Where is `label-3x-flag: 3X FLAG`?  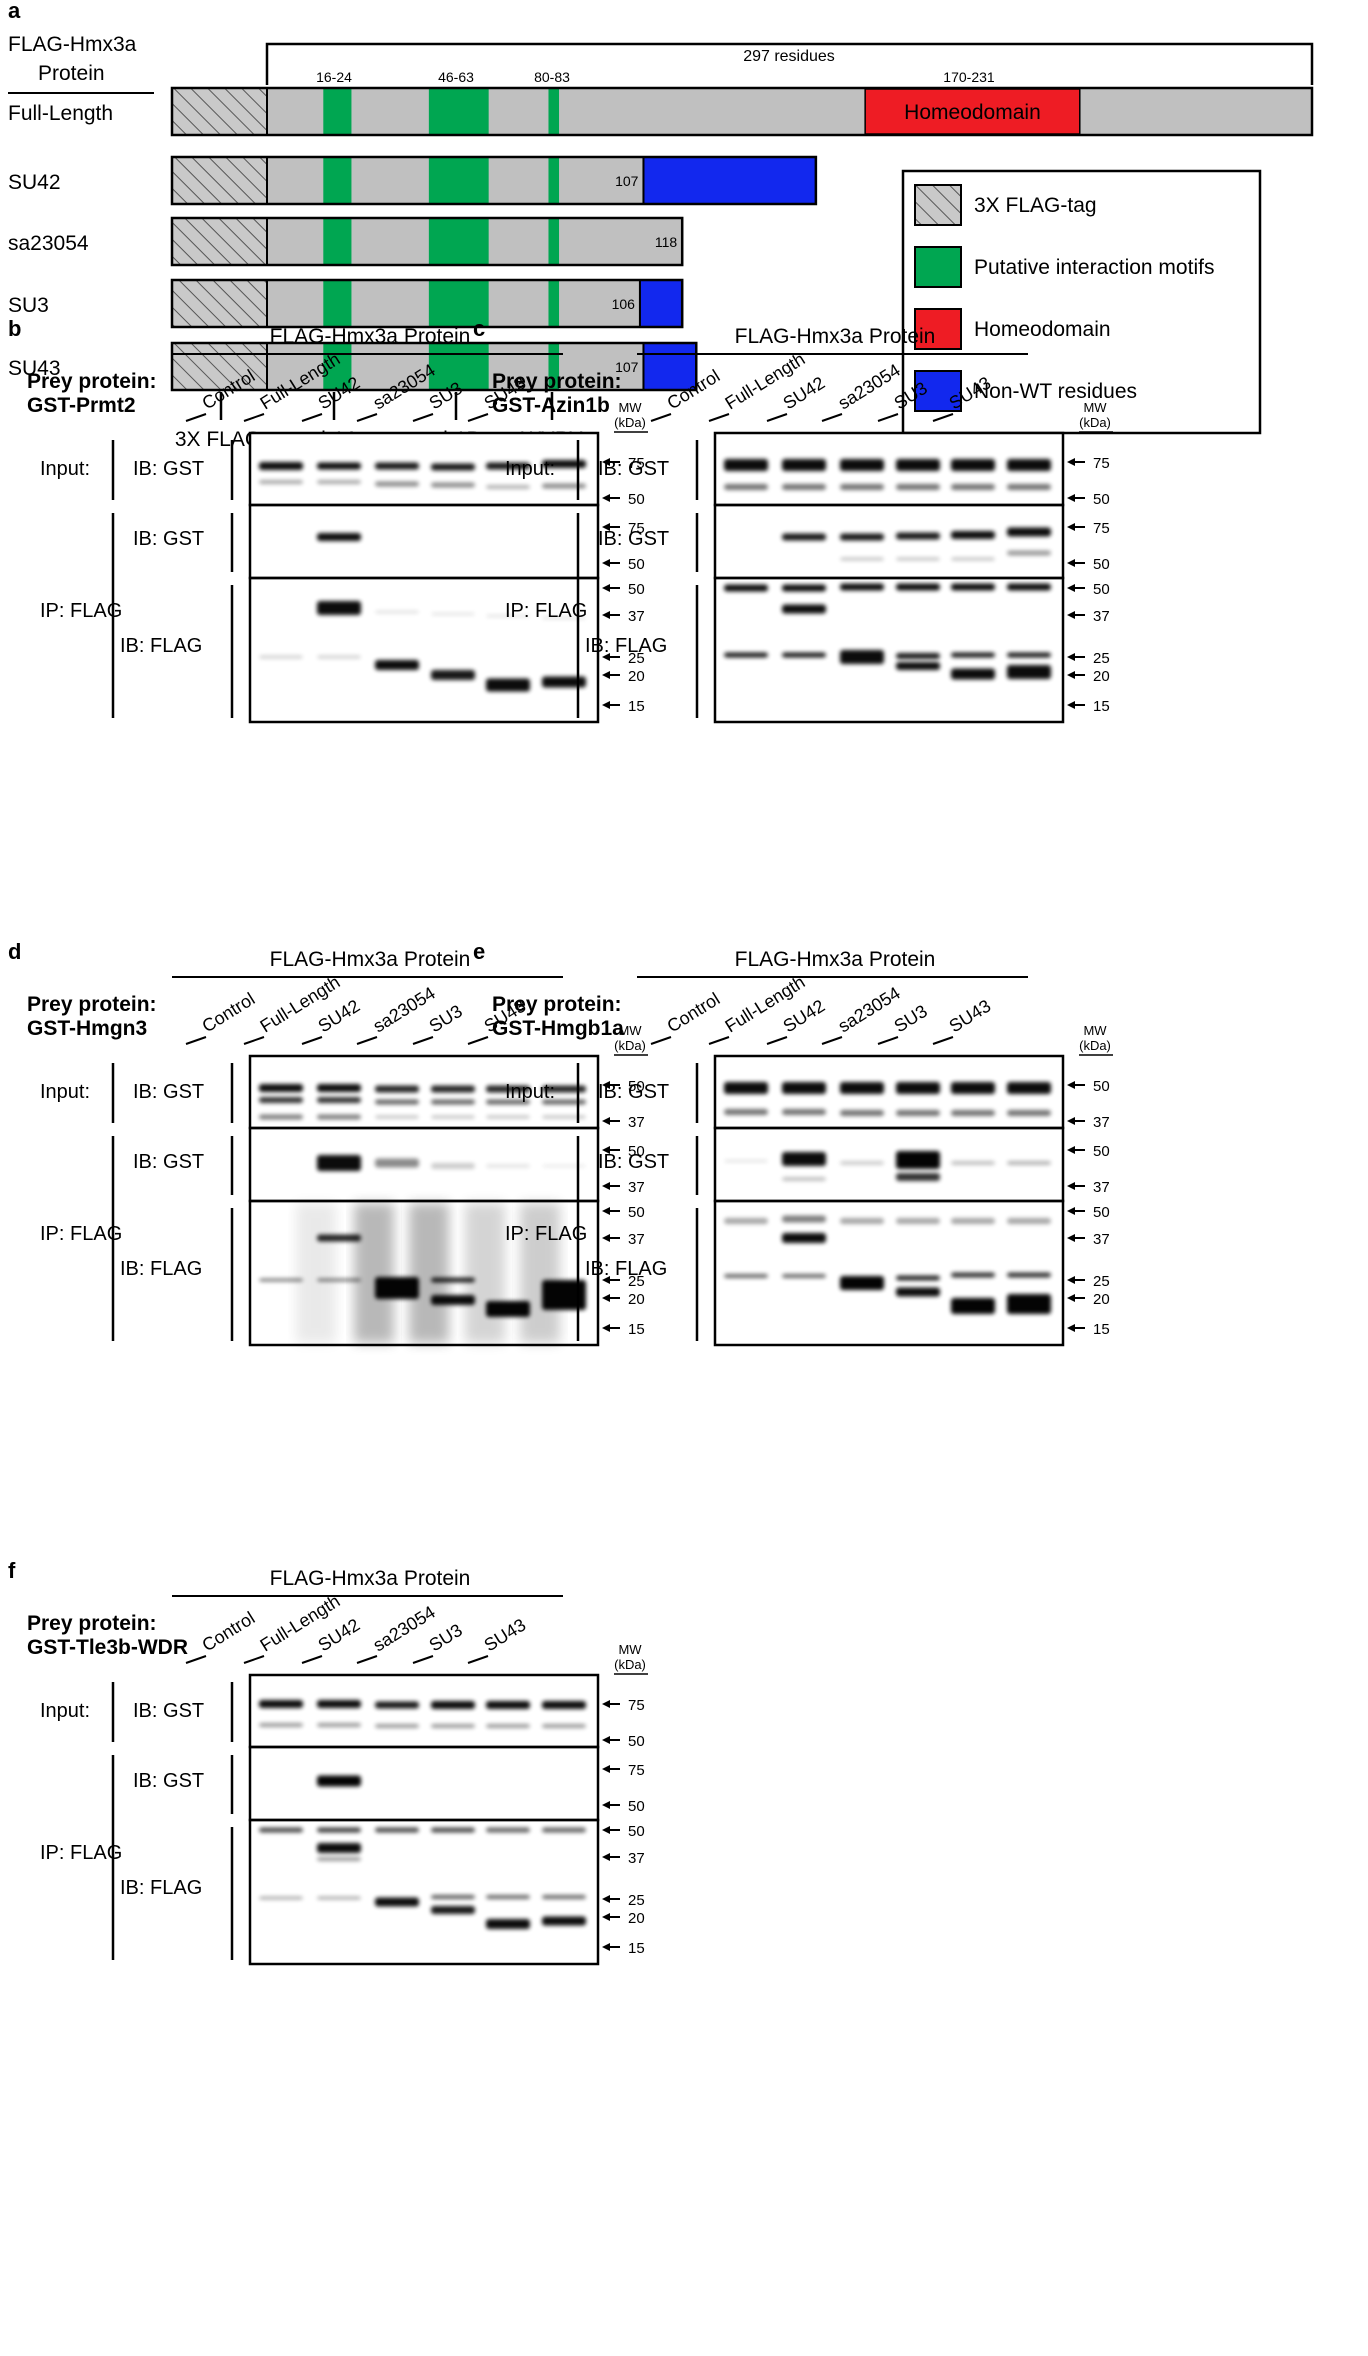
label-3x-flag: 3X FLAG is located at coordinates (218, 439).